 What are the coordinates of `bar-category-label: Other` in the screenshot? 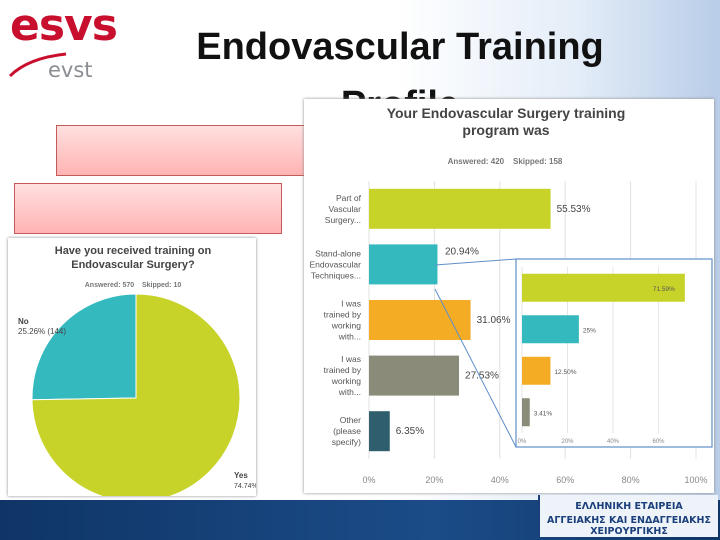 It's located at (350, 420).